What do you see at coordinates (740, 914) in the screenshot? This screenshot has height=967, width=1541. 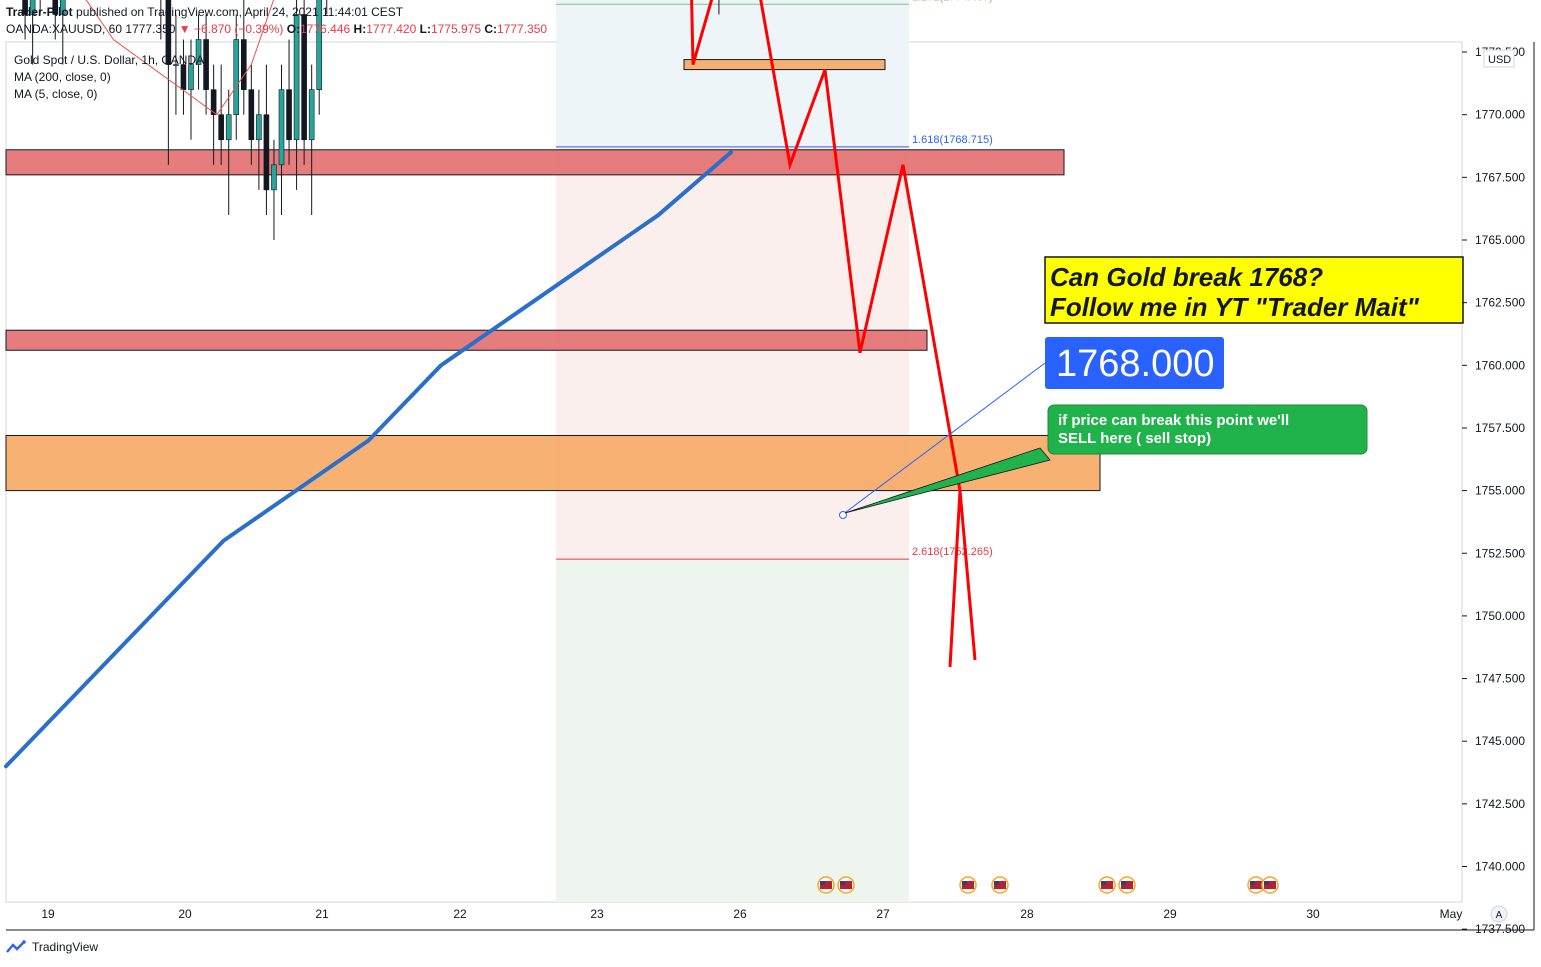 I see `x-tick-label-5: 26` at bounding box center [740, 914].